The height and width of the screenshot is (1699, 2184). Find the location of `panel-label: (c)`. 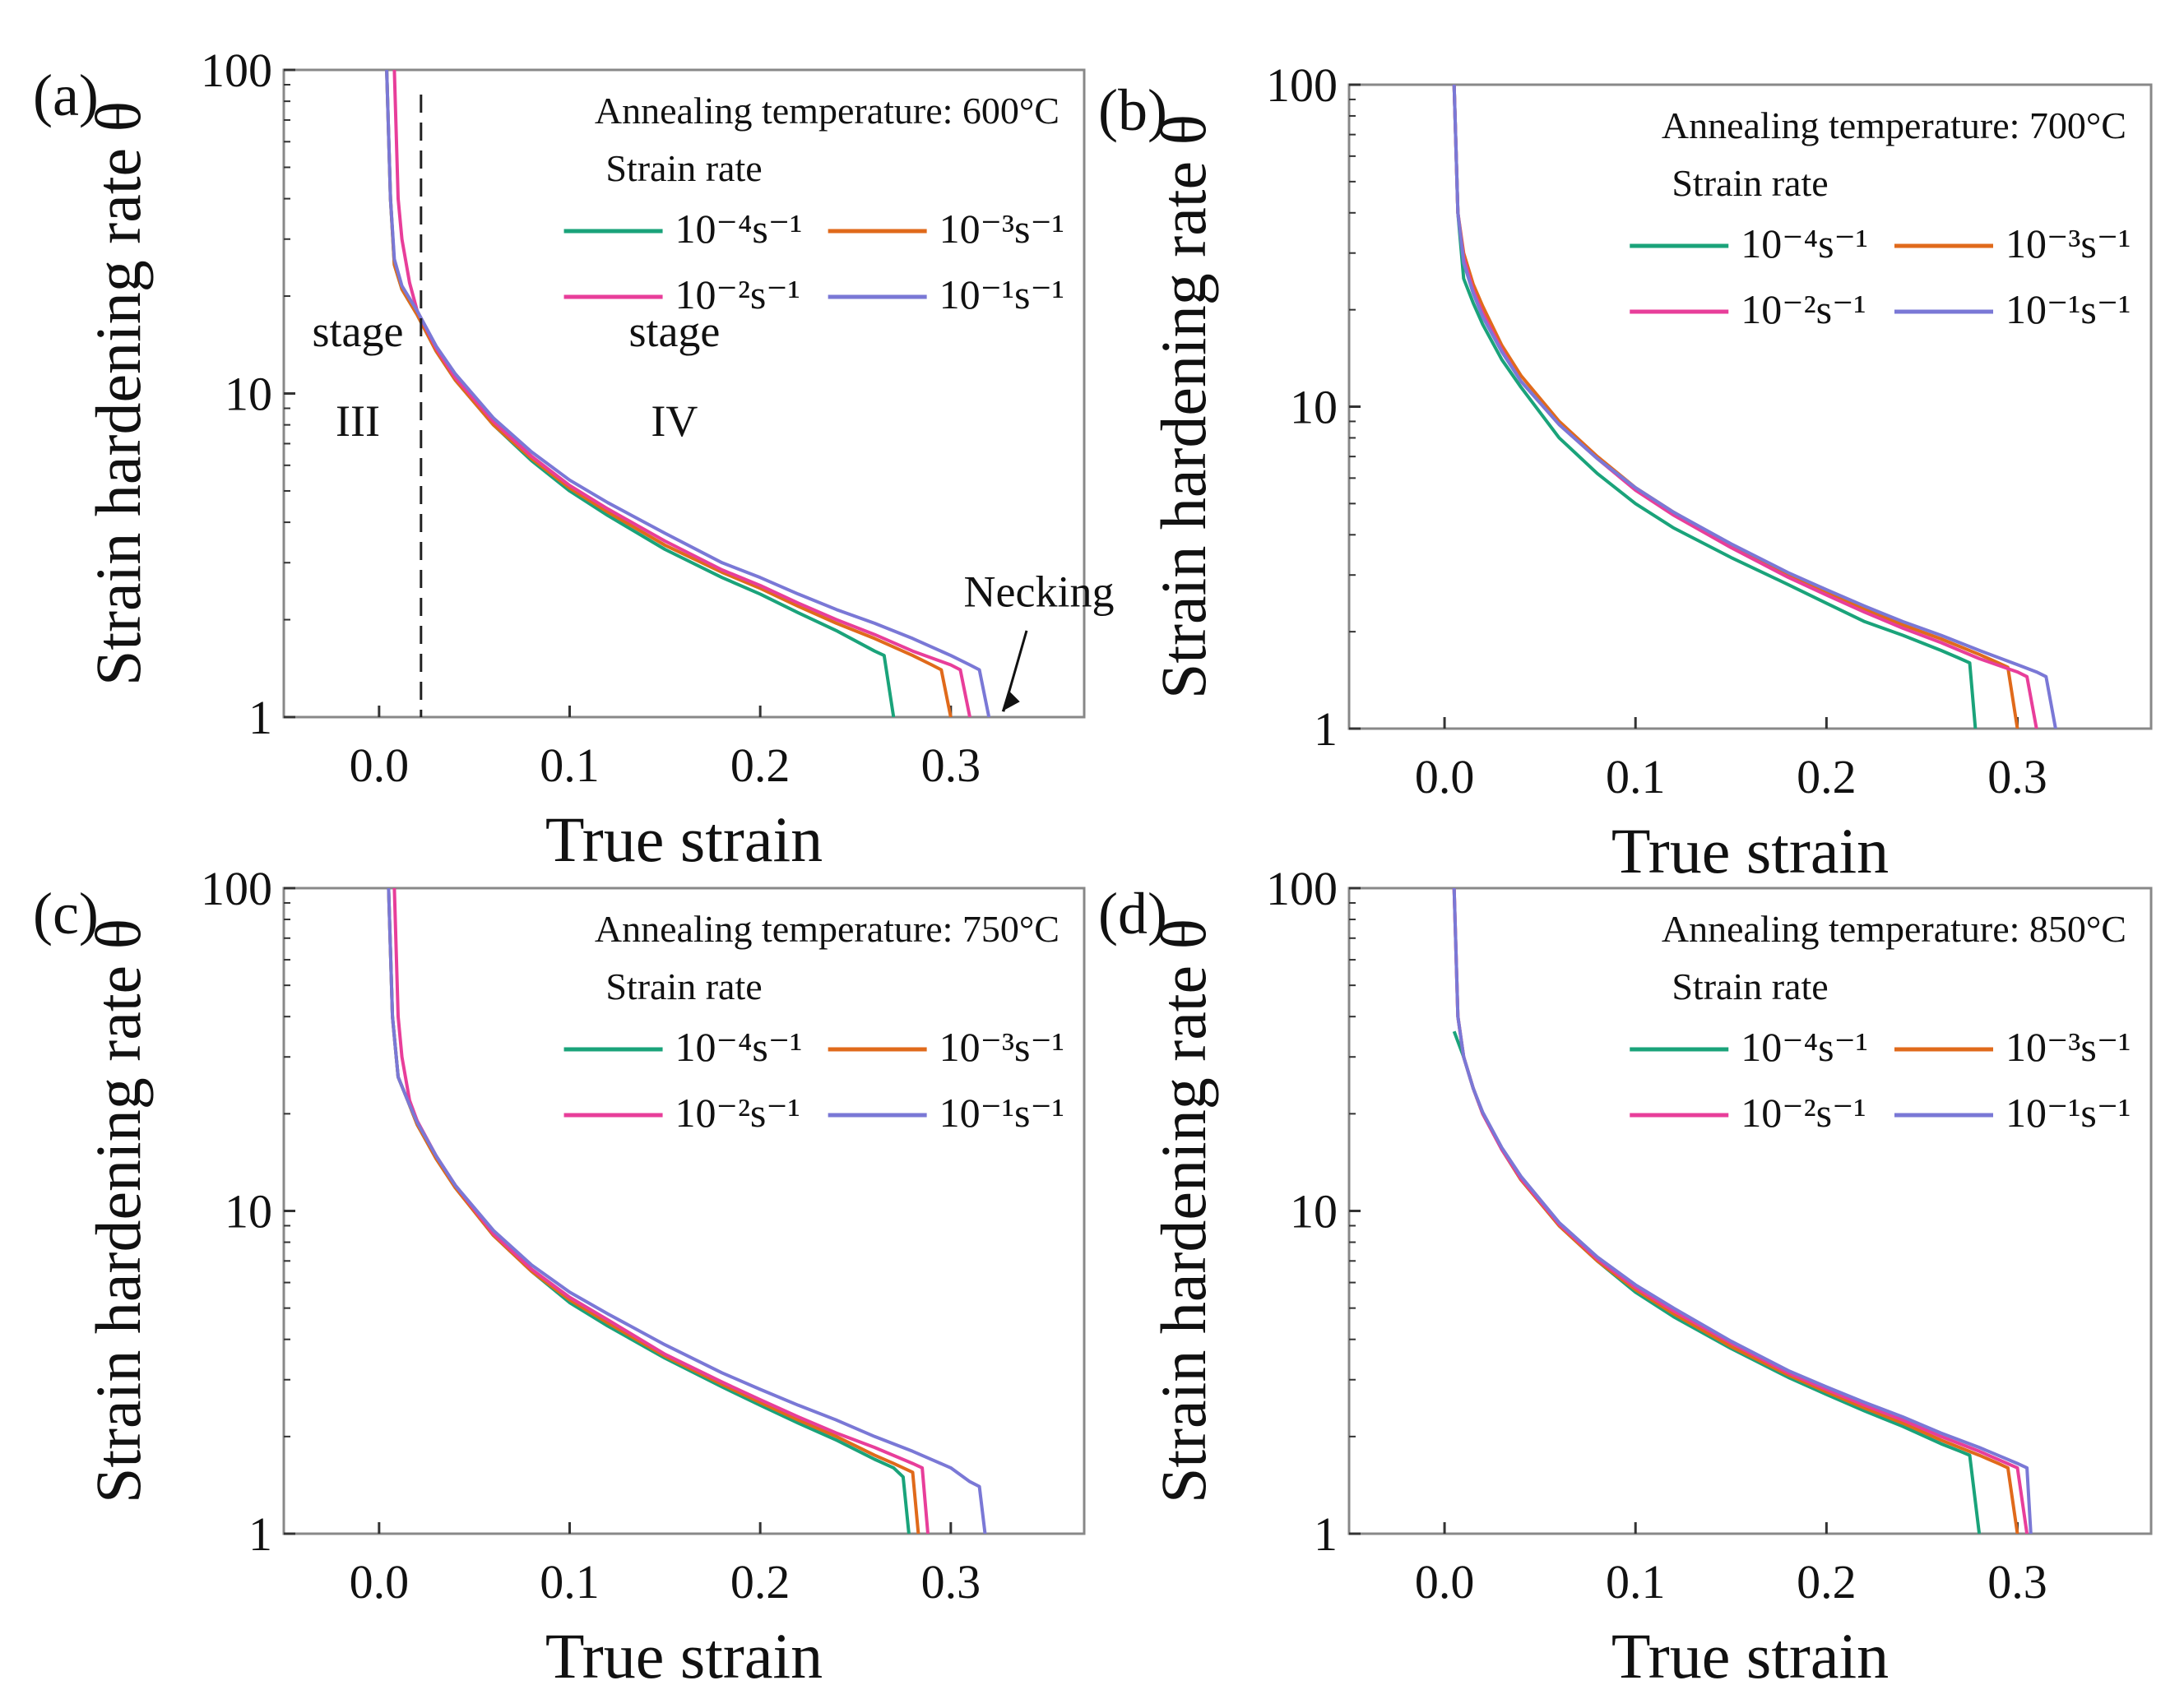

panel-label: (c) is located at coordinates (66, 914).